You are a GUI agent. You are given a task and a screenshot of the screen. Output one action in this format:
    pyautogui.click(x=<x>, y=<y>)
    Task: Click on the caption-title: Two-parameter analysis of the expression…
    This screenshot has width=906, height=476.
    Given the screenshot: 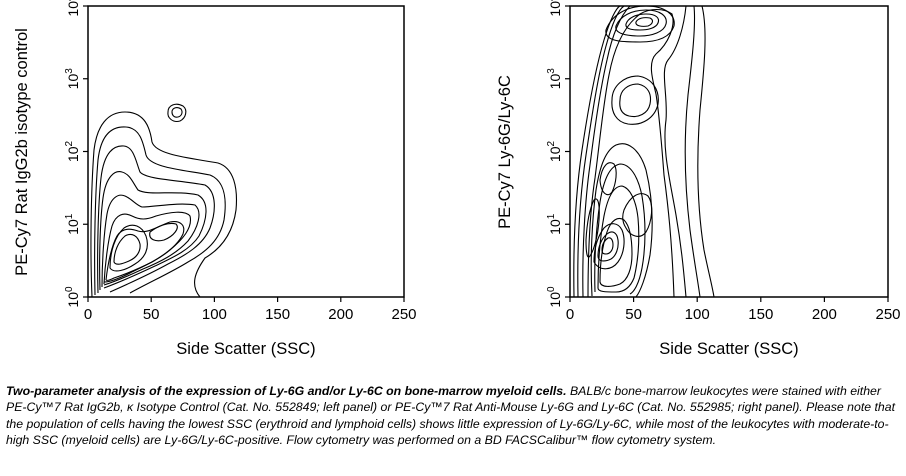 What is the action you would take?
    pyautogui.click(x=286, y=391)
    